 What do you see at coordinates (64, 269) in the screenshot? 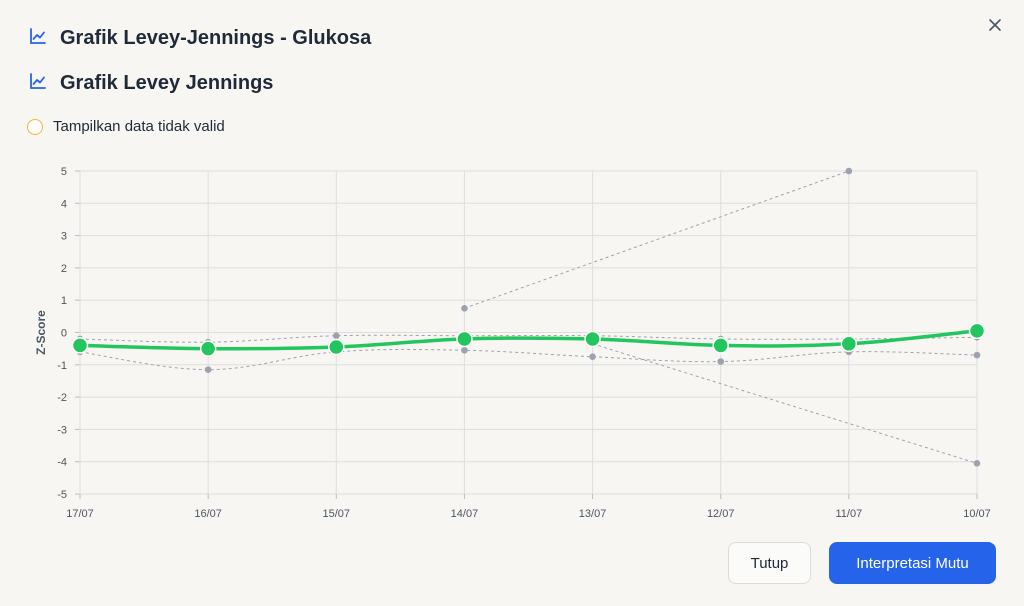
I see `y-tick-label: 2` at bounding box center [64, 269].